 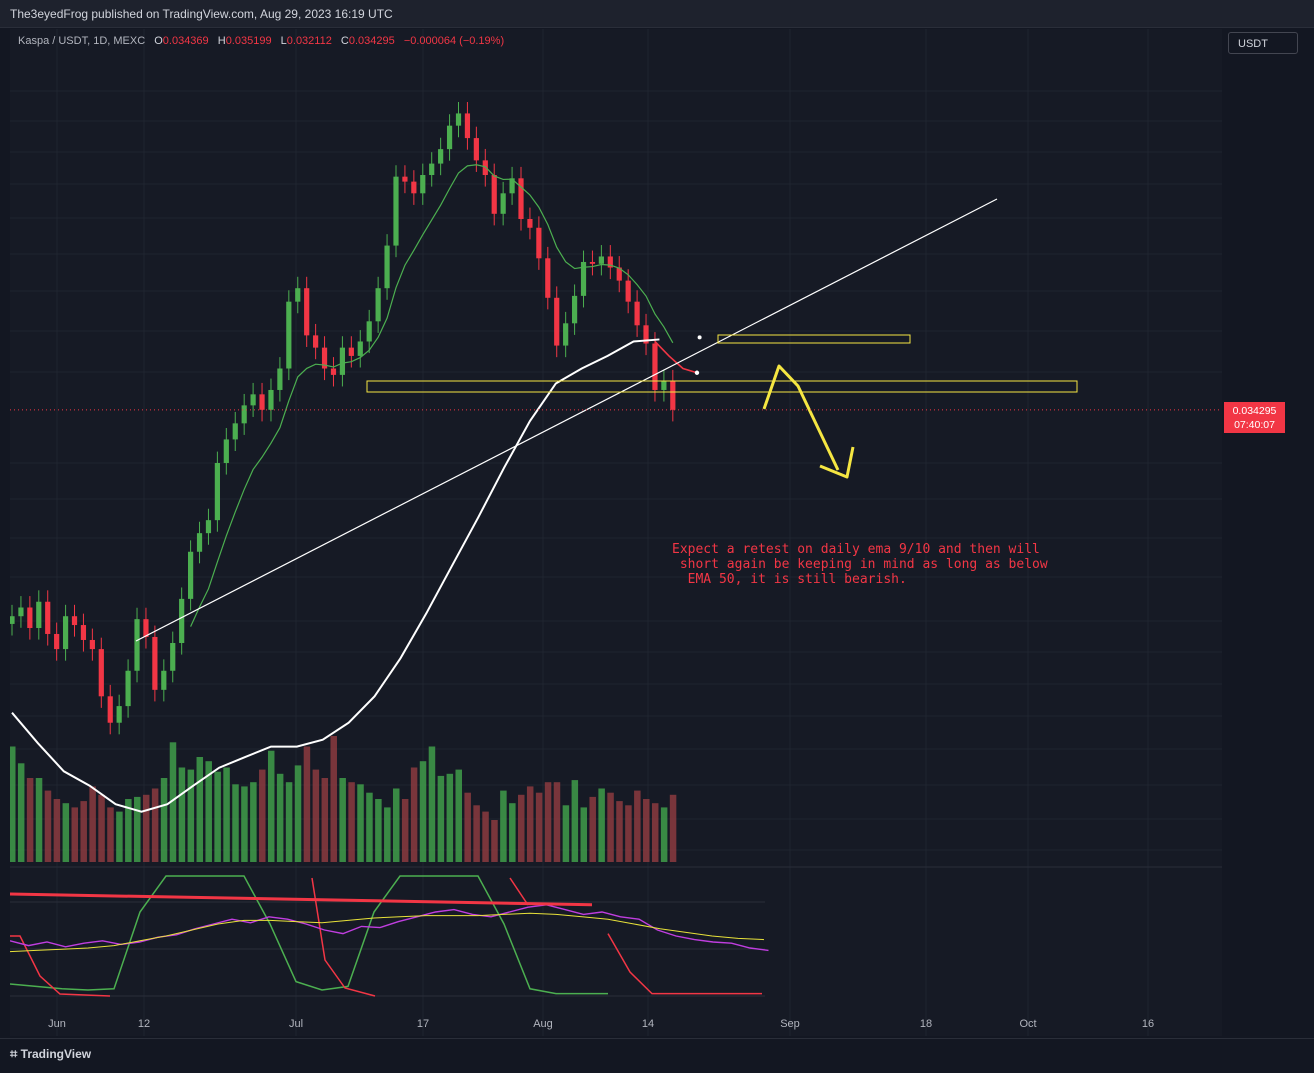 I want to click on tradingview-logo-icon: ⌗, so click(x=14, y=1053).